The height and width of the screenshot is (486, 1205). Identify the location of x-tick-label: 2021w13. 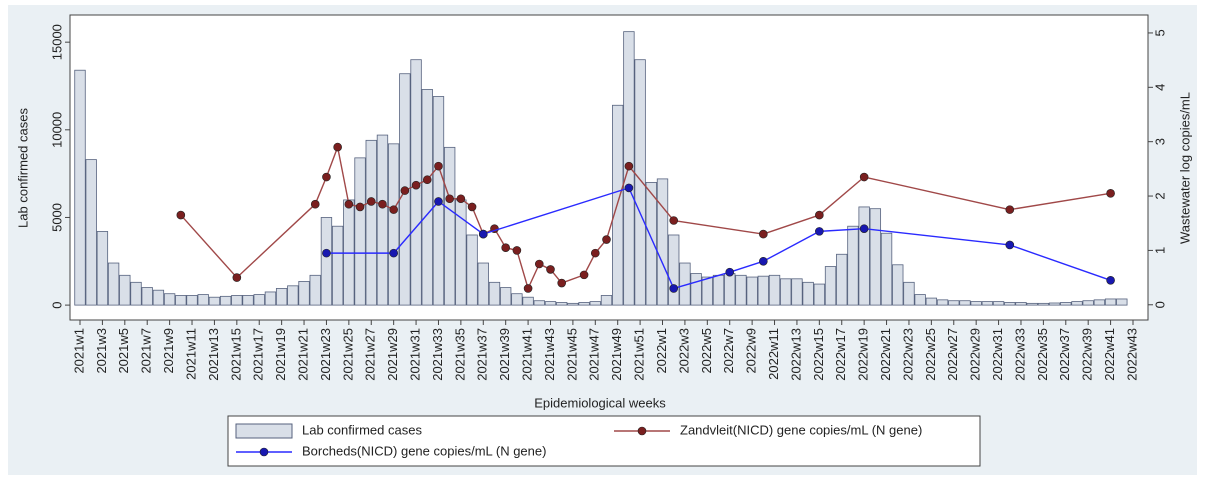
(213, 354).